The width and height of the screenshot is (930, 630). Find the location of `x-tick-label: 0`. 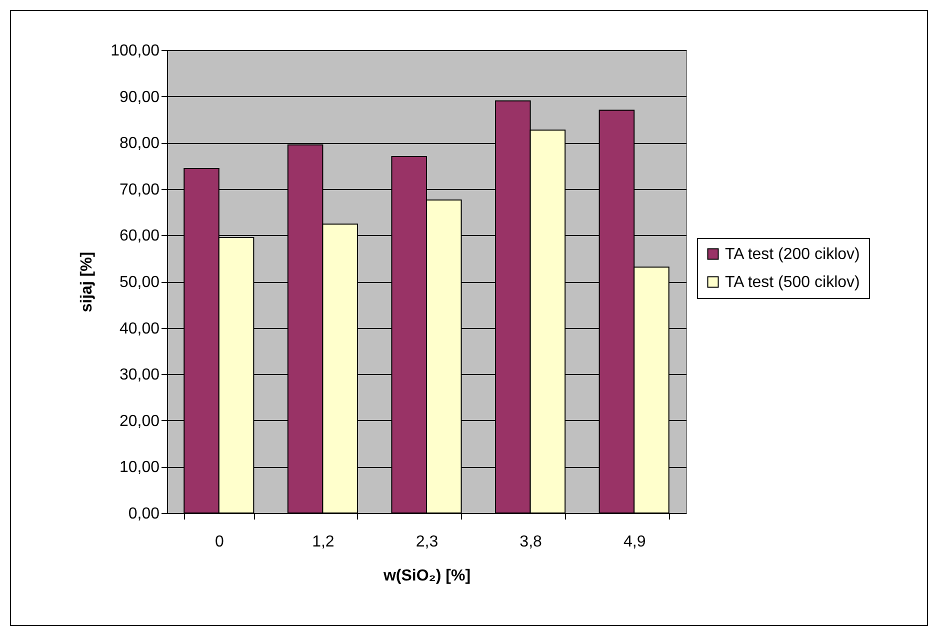

x-tick-label: 0 is located at coordinates (219, 542).